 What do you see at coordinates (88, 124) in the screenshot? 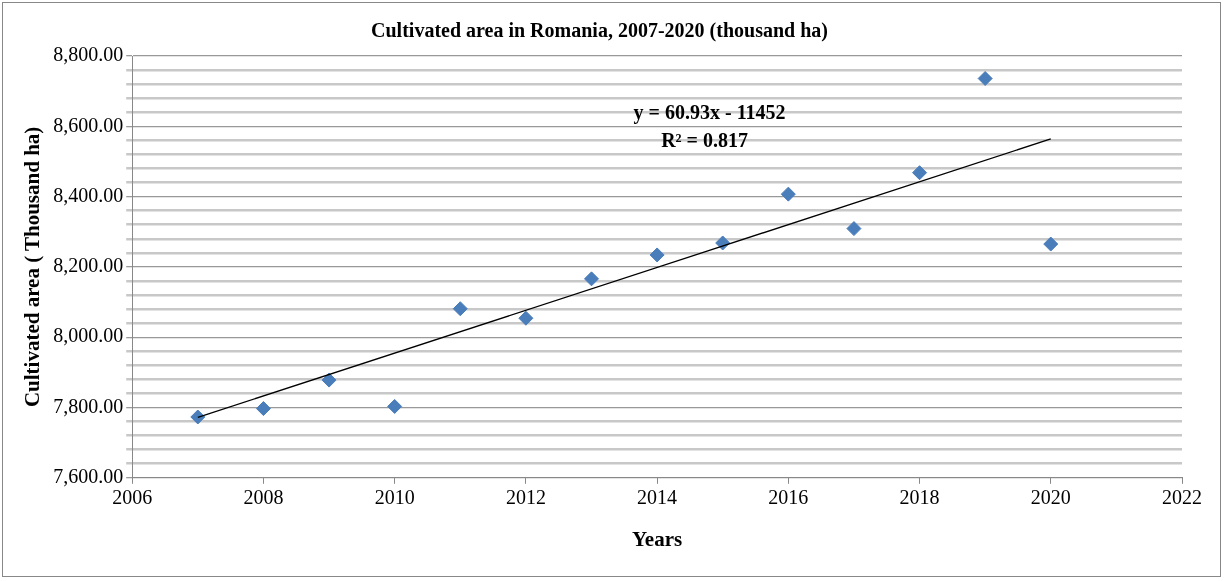
I see `y-tick-label: 8,600.00` at bounding box center [88, 124].